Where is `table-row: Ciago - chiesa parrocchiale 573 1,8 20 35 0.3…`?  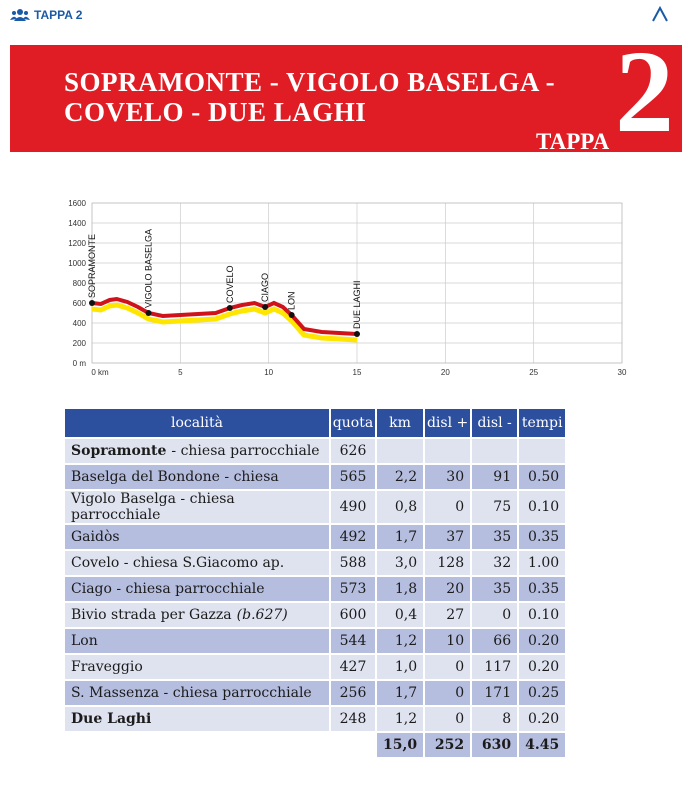 table-row: Ciago - chiesa parrocchiale 573 1,8 20 35 0.3… is located at coordinates (315, 589).